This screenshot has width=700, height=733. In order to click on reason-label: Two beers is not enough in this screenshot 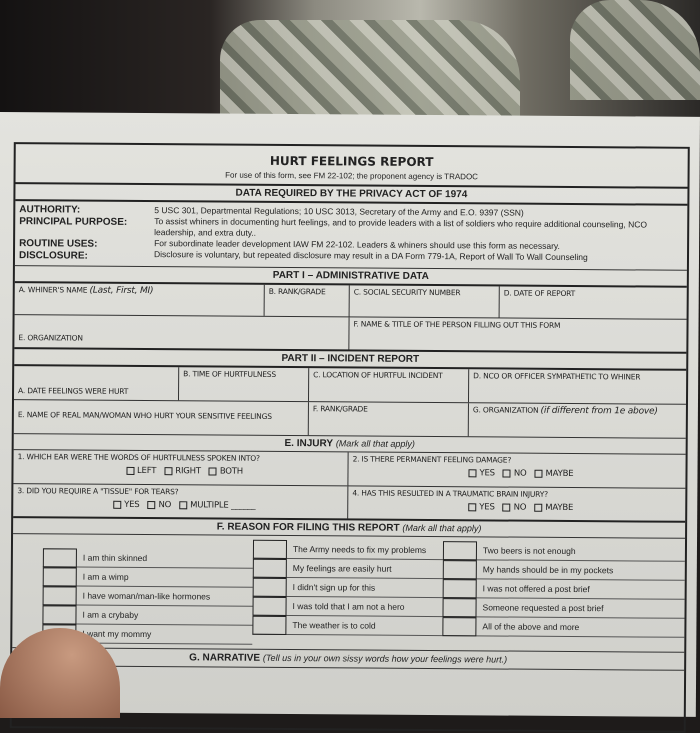, I will do `click(529, 551)`.